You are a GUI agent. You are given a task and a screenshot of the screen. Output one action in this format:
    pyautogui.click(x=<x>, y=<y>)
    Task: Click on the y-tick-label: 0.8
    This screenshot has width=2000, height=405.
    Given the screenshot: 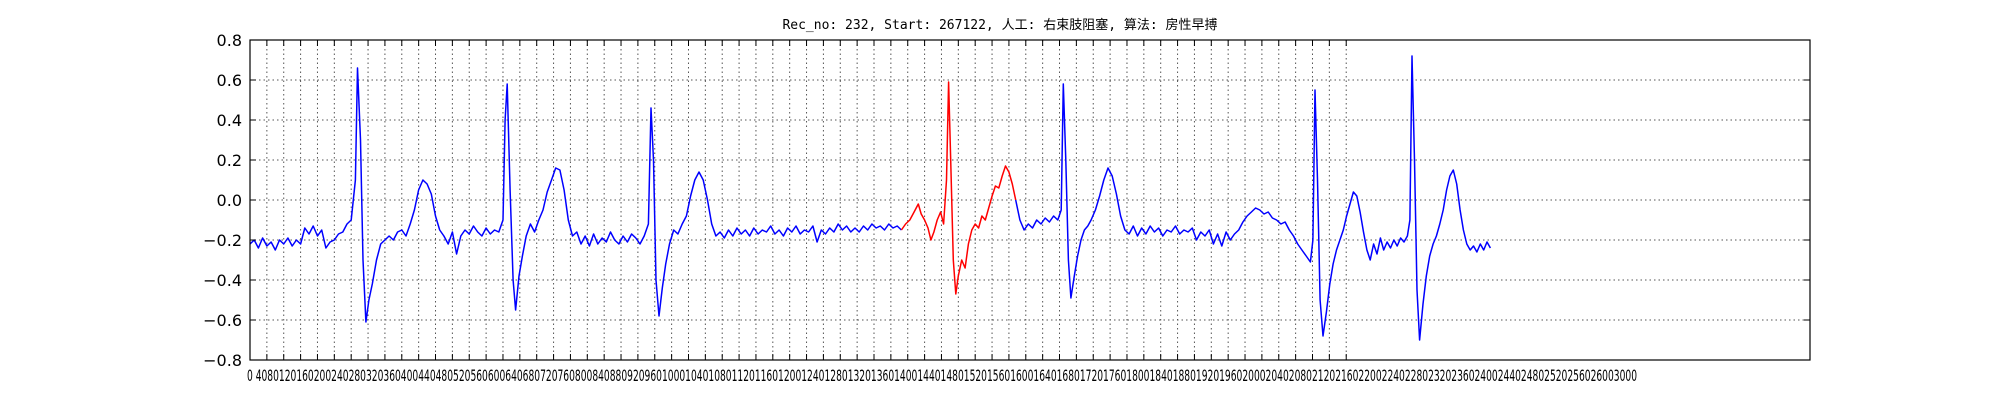 What is the action you would take?
    pyautogui.click(x=229, y=40)
    